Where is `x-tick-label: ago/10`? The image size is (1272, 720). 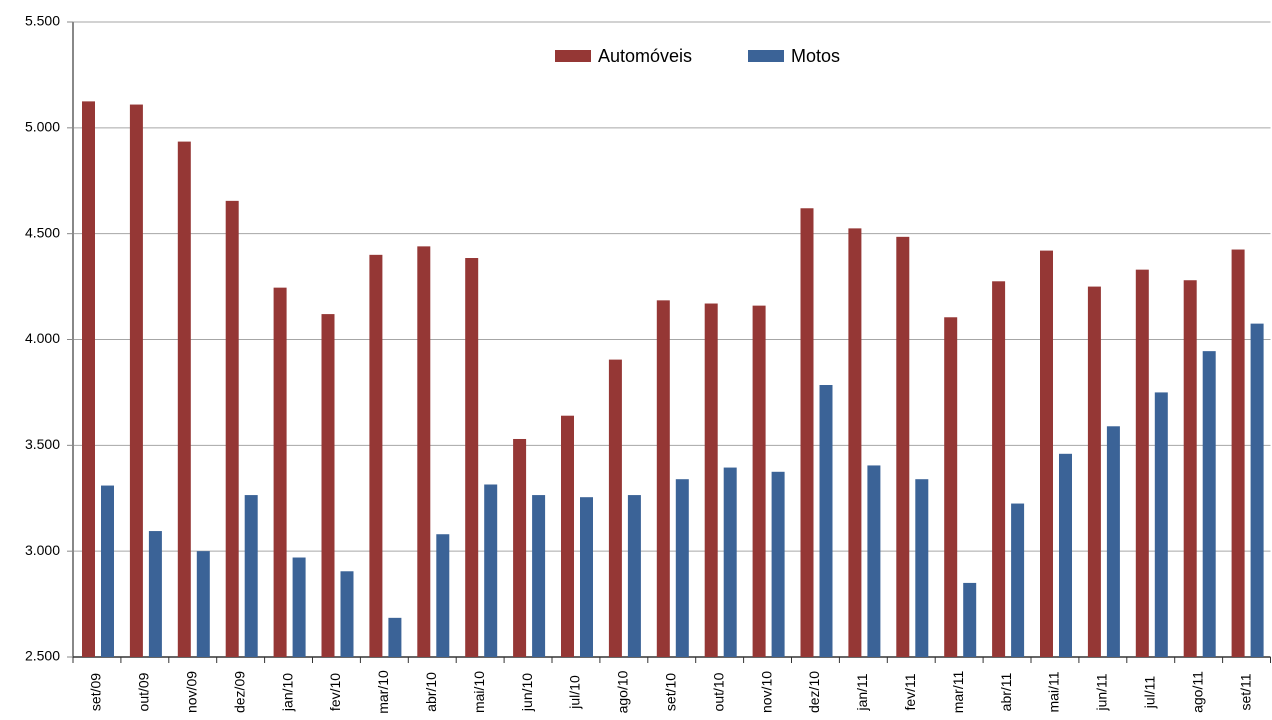 x-tick-label: ago/10 is located at coordinates (623, 691).